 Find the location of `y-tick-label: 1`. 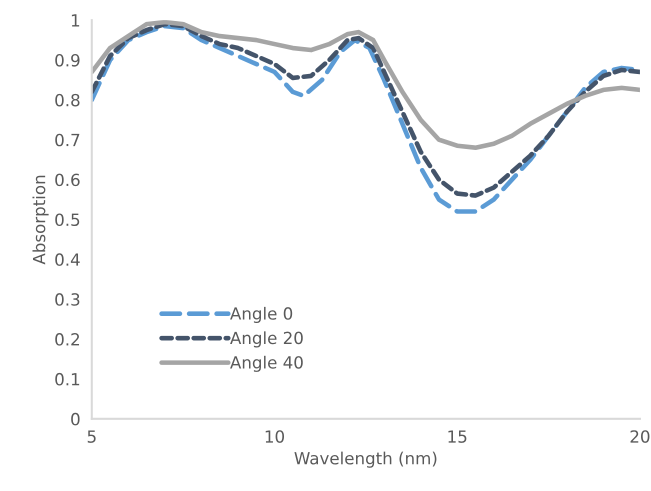

y-tick-label: 1 is located at coordinates (76, 20).